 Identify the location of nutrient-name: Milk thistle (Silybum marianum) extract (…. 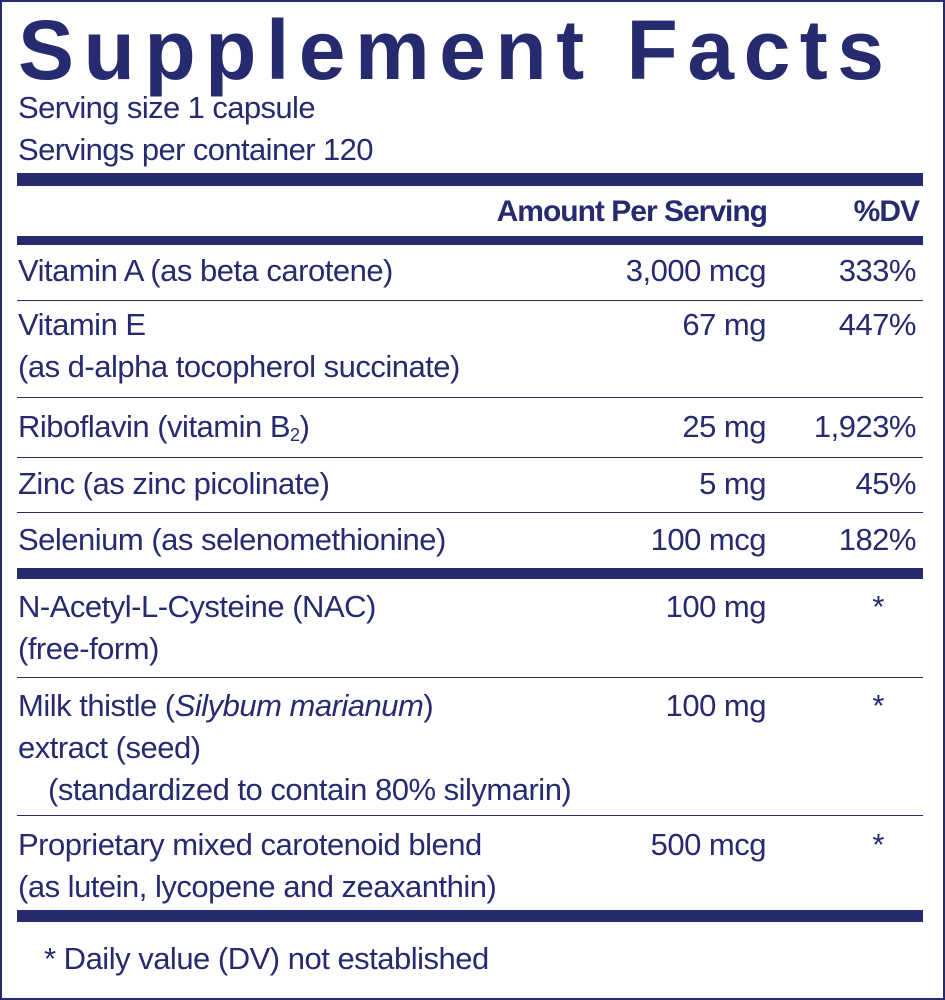
(295, 748).